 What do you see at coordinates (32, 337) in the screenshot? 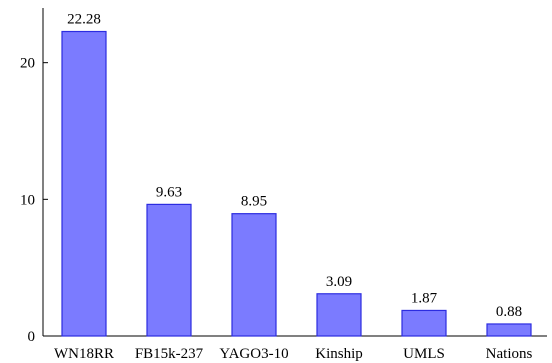
I see `y-tick-label: 0` at bounding box center [32, 337].